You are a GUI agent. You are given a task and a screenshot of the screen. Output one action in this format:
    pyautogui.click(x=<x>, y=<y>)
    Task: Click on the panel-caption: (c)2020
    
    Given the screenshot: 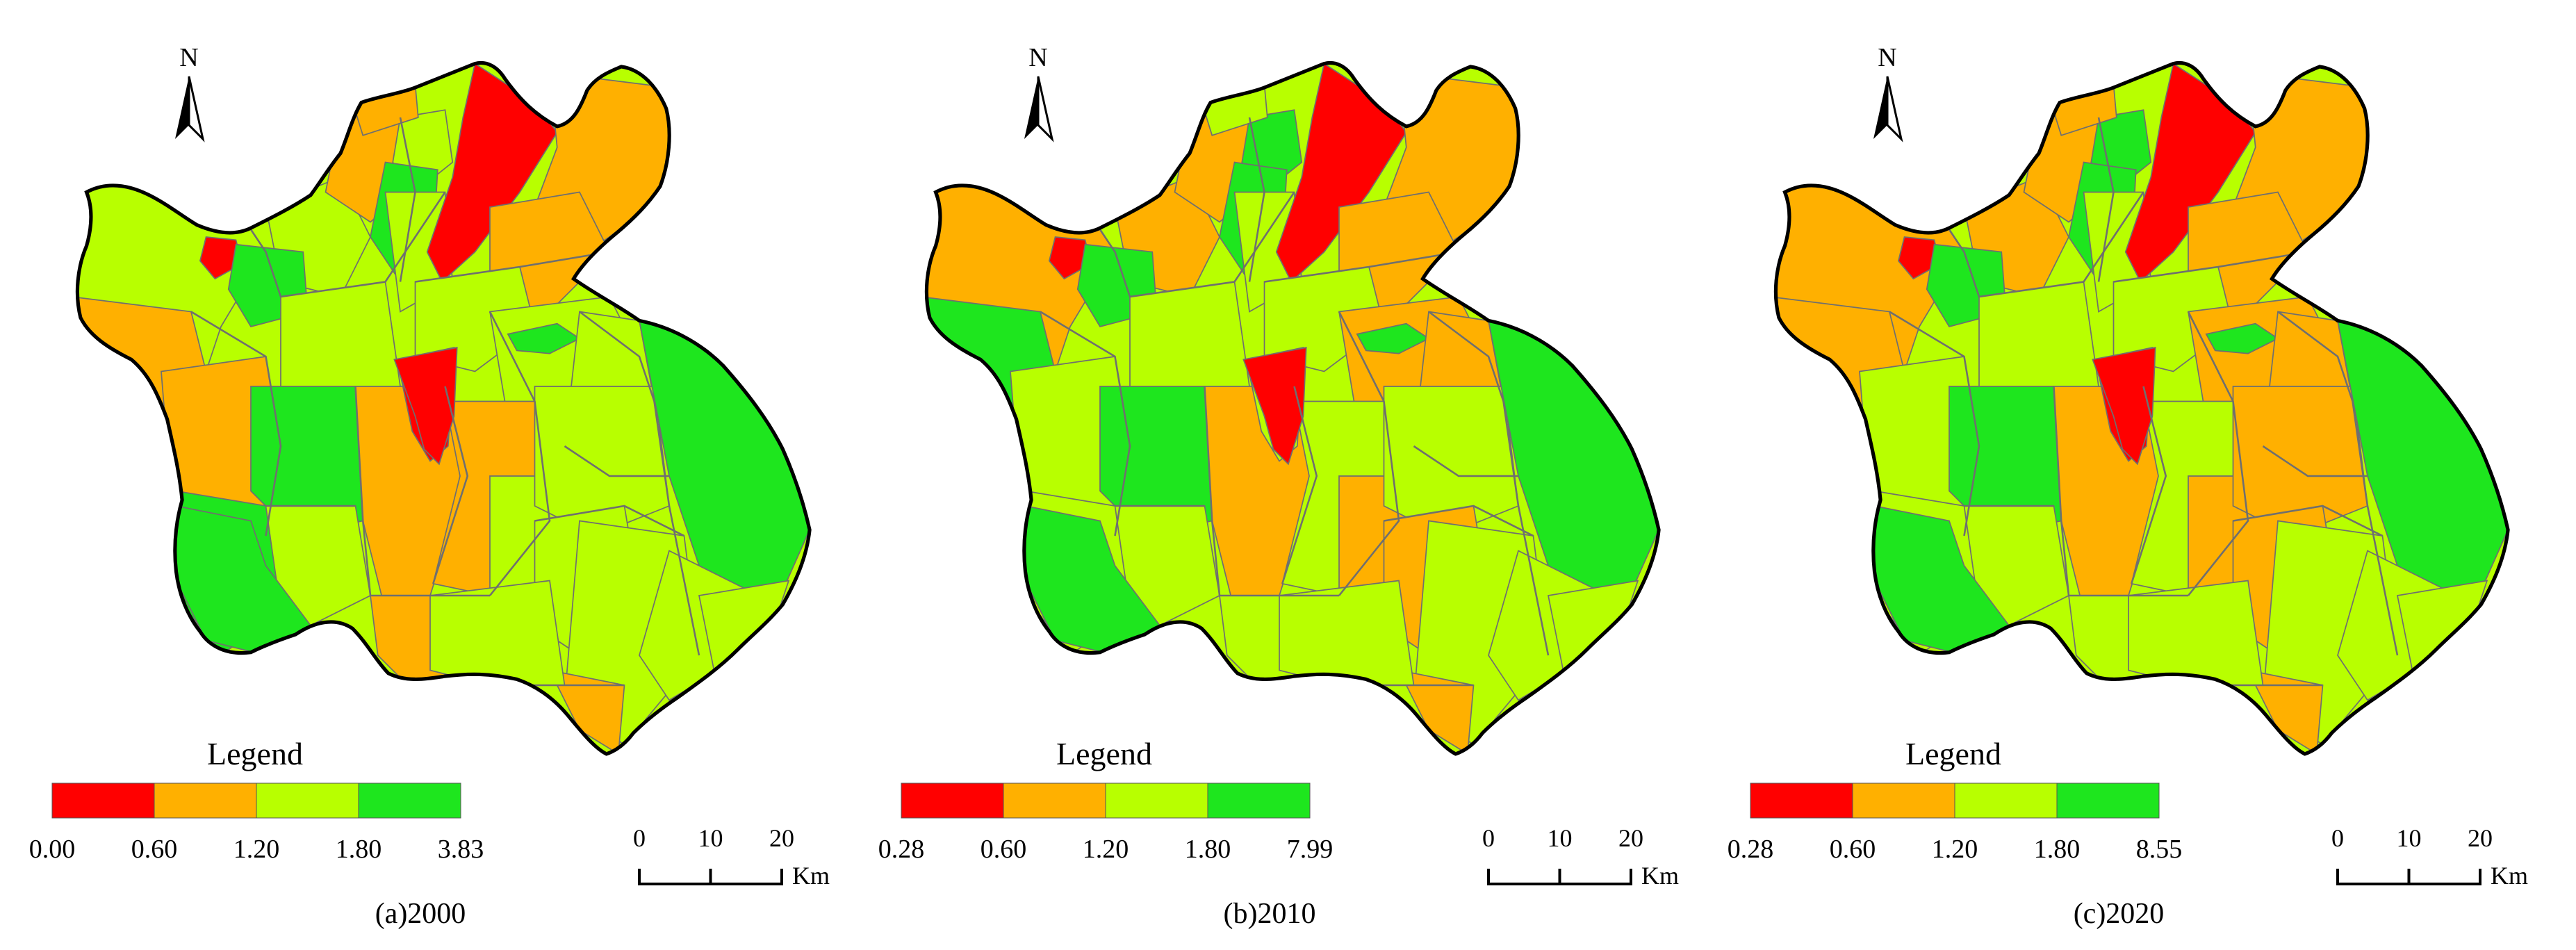 What is the action you would take?
    pyautogui.click(x=2119, y=914)
    